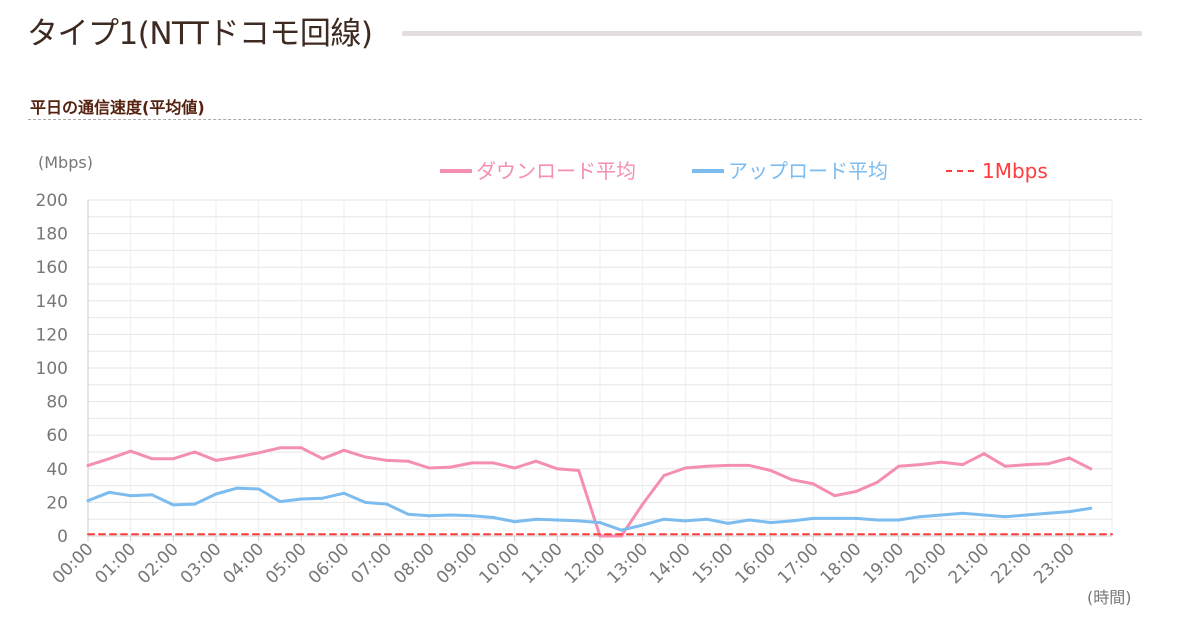 This screenshot has width=1190, height=630. Describe the element at coordinates (115, 563) in the screenshot. I see `x-tick-label: 01:00` at that location.